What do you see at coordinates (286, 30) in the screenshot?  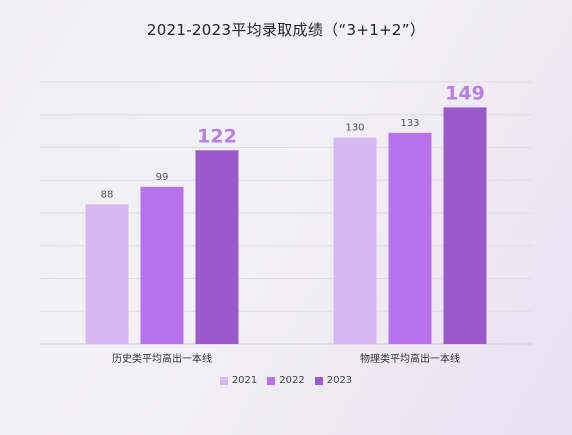 I see `chart-title: 2021-2023平均录取成绩（“3+1+2”）` at bounding box center [286, 30].